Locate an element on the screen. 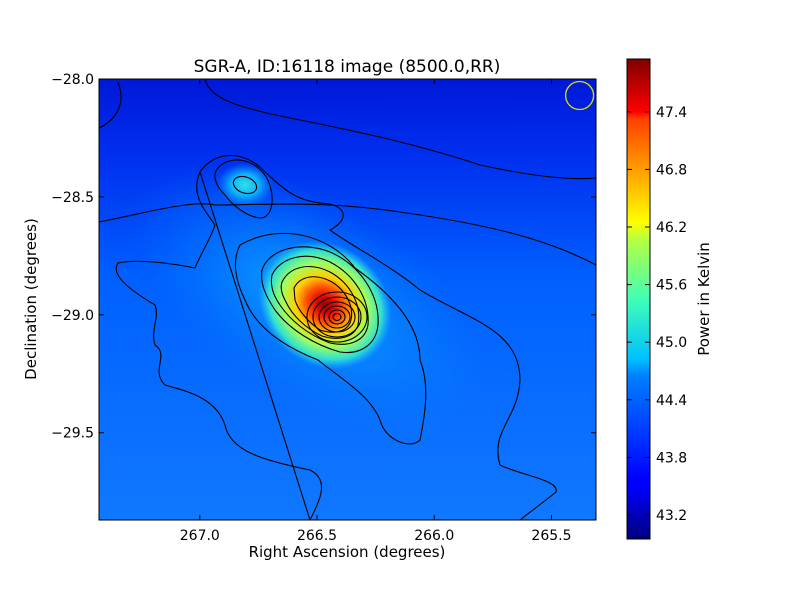 Image resolution: width=800 pixels, height=600 pixels. x-tick-label: 266.5 is located at coordinates (317, 536).